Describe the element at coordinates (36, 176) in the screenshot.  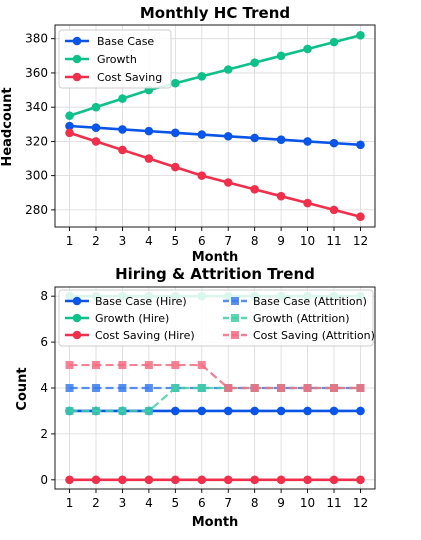
I see `y-tick-label: 300` at that location.